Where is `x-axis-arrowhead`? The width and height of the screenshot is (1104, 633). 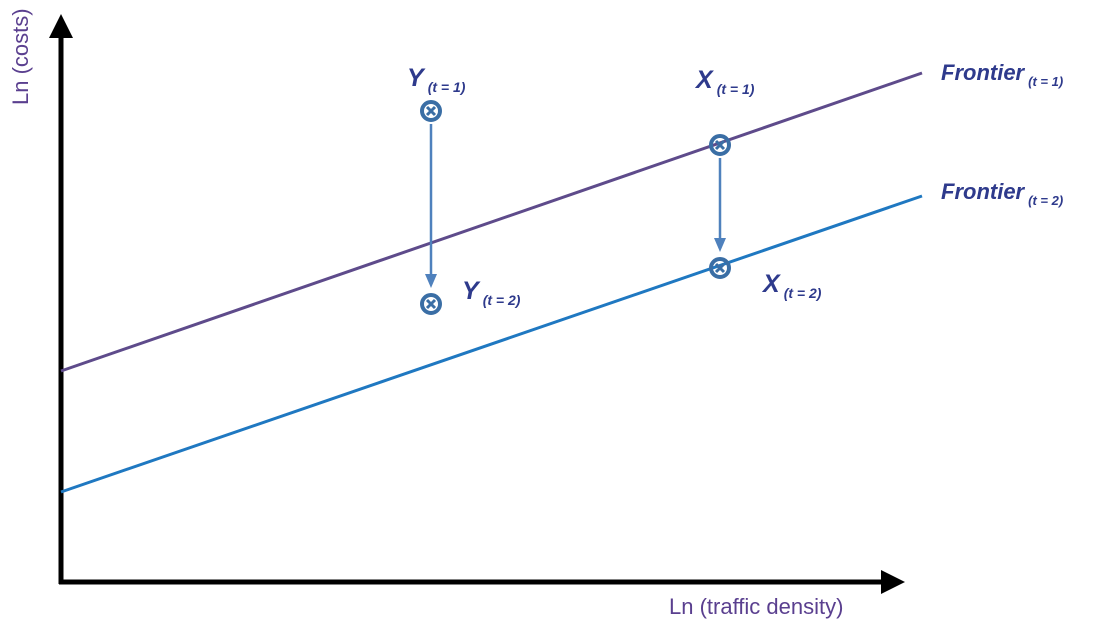
x-axis-arrowhead is located at coordinates (893, 582).